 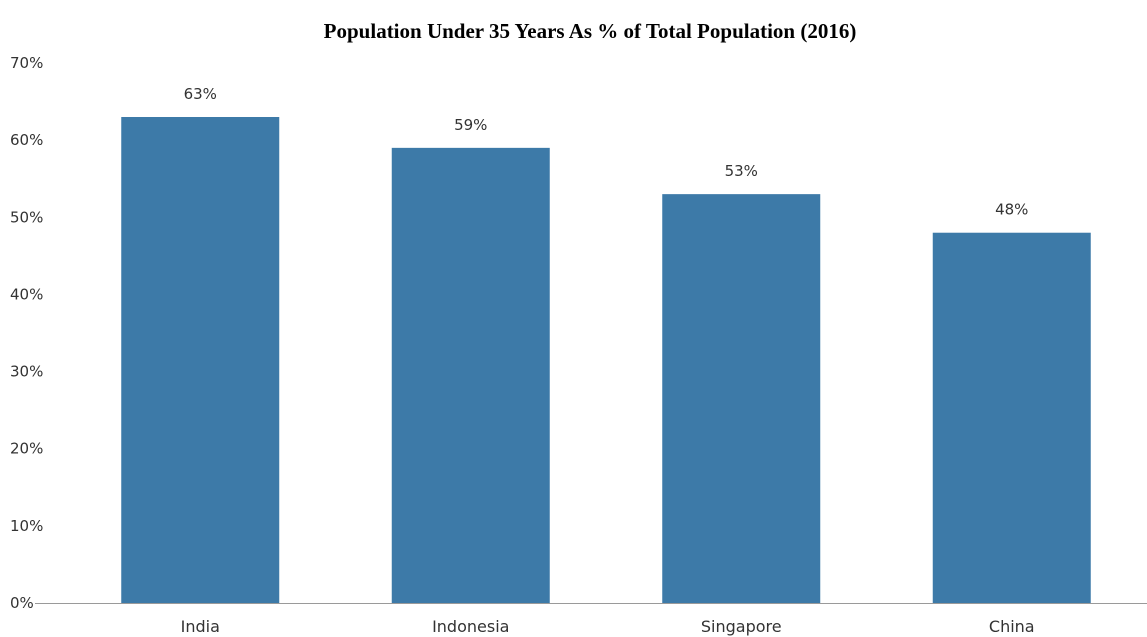 I want to click on data-label: 59%, so click(x=470, y=125).